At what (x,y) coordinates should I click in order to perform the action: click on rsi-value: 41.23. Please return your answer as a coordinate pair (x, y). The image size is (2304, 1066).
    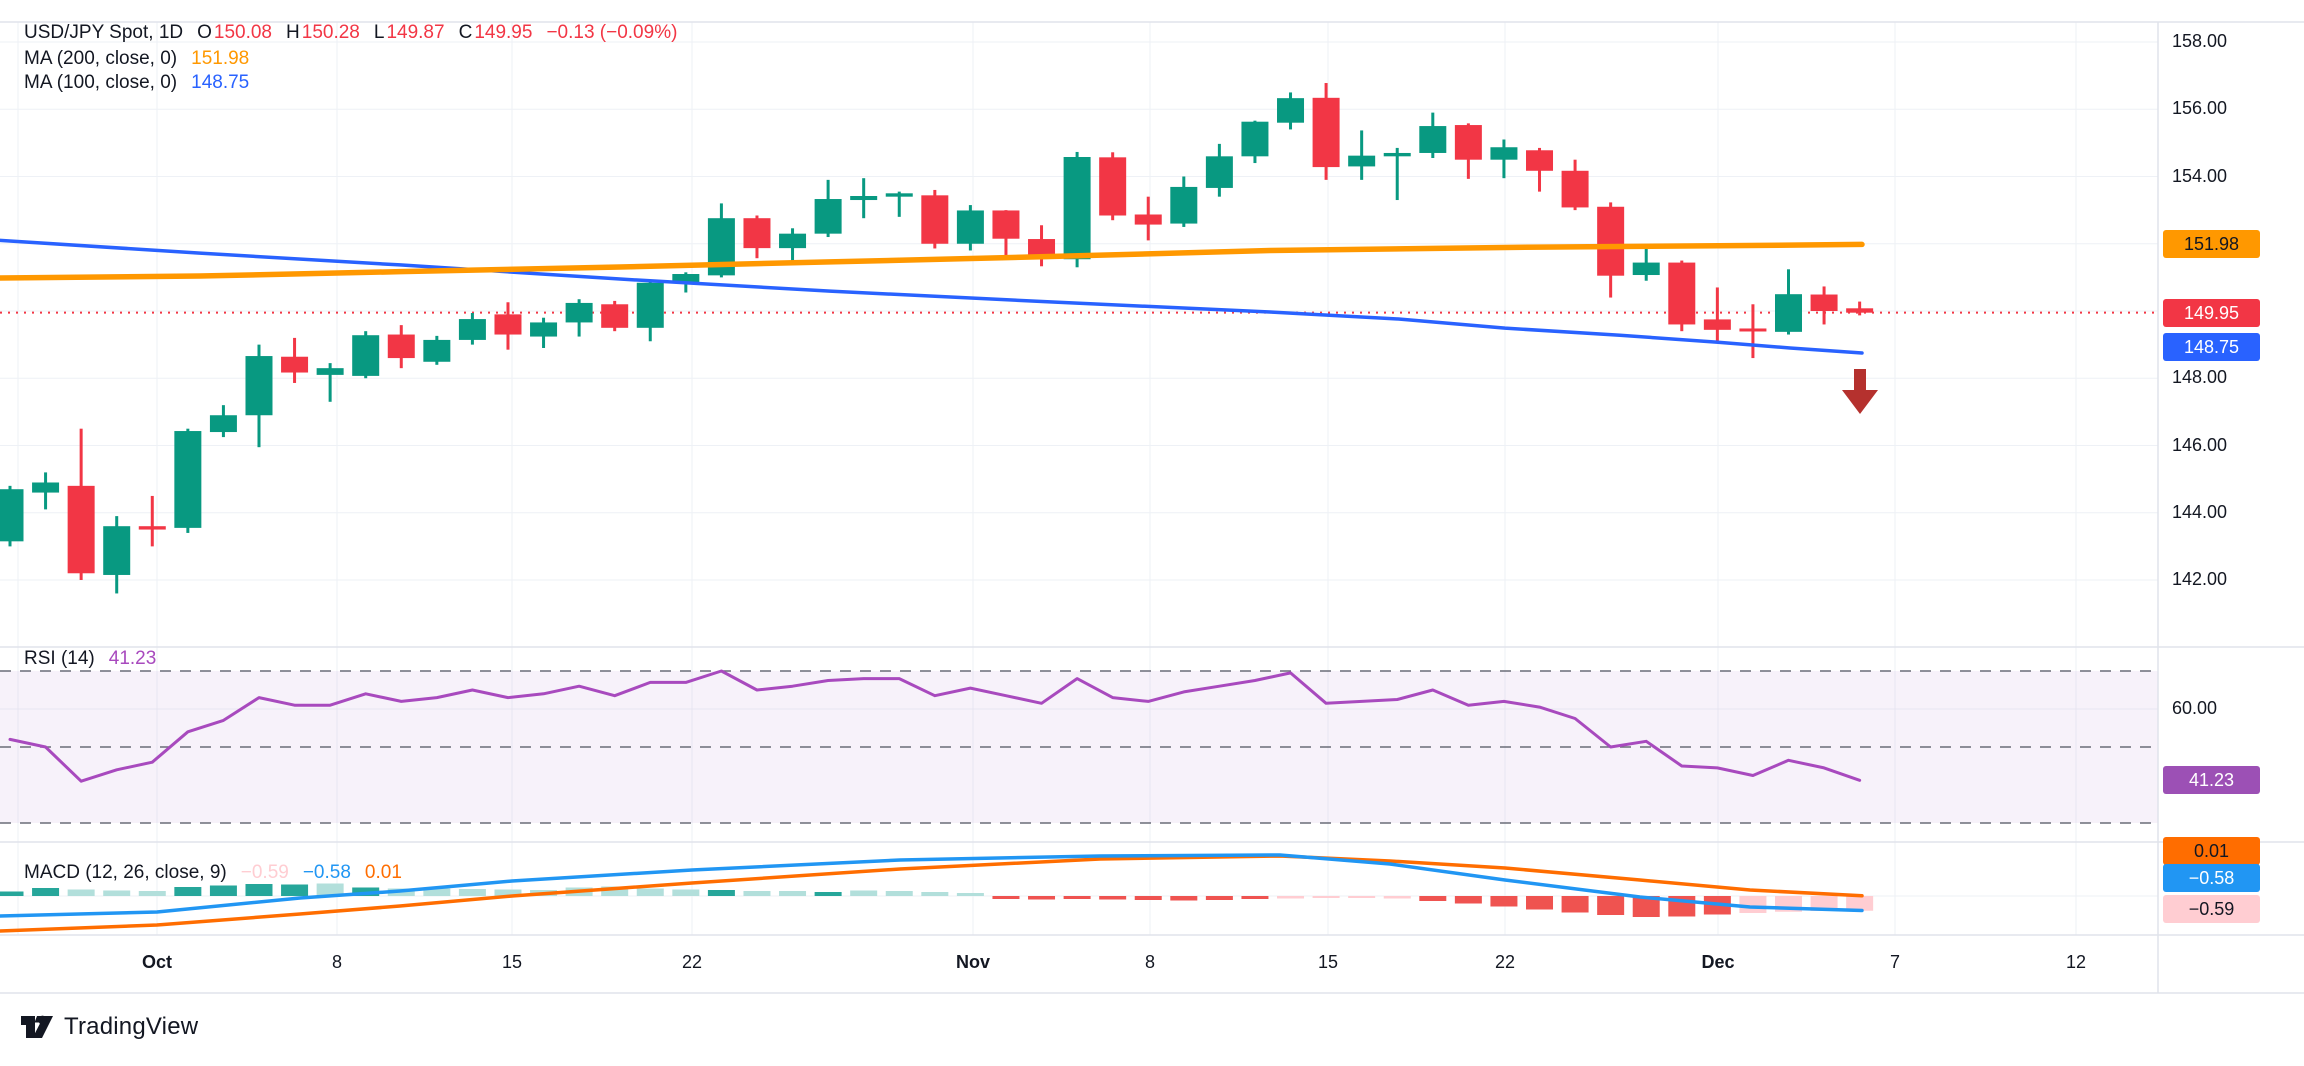
    Looking at the image, I should click on (132, 658).